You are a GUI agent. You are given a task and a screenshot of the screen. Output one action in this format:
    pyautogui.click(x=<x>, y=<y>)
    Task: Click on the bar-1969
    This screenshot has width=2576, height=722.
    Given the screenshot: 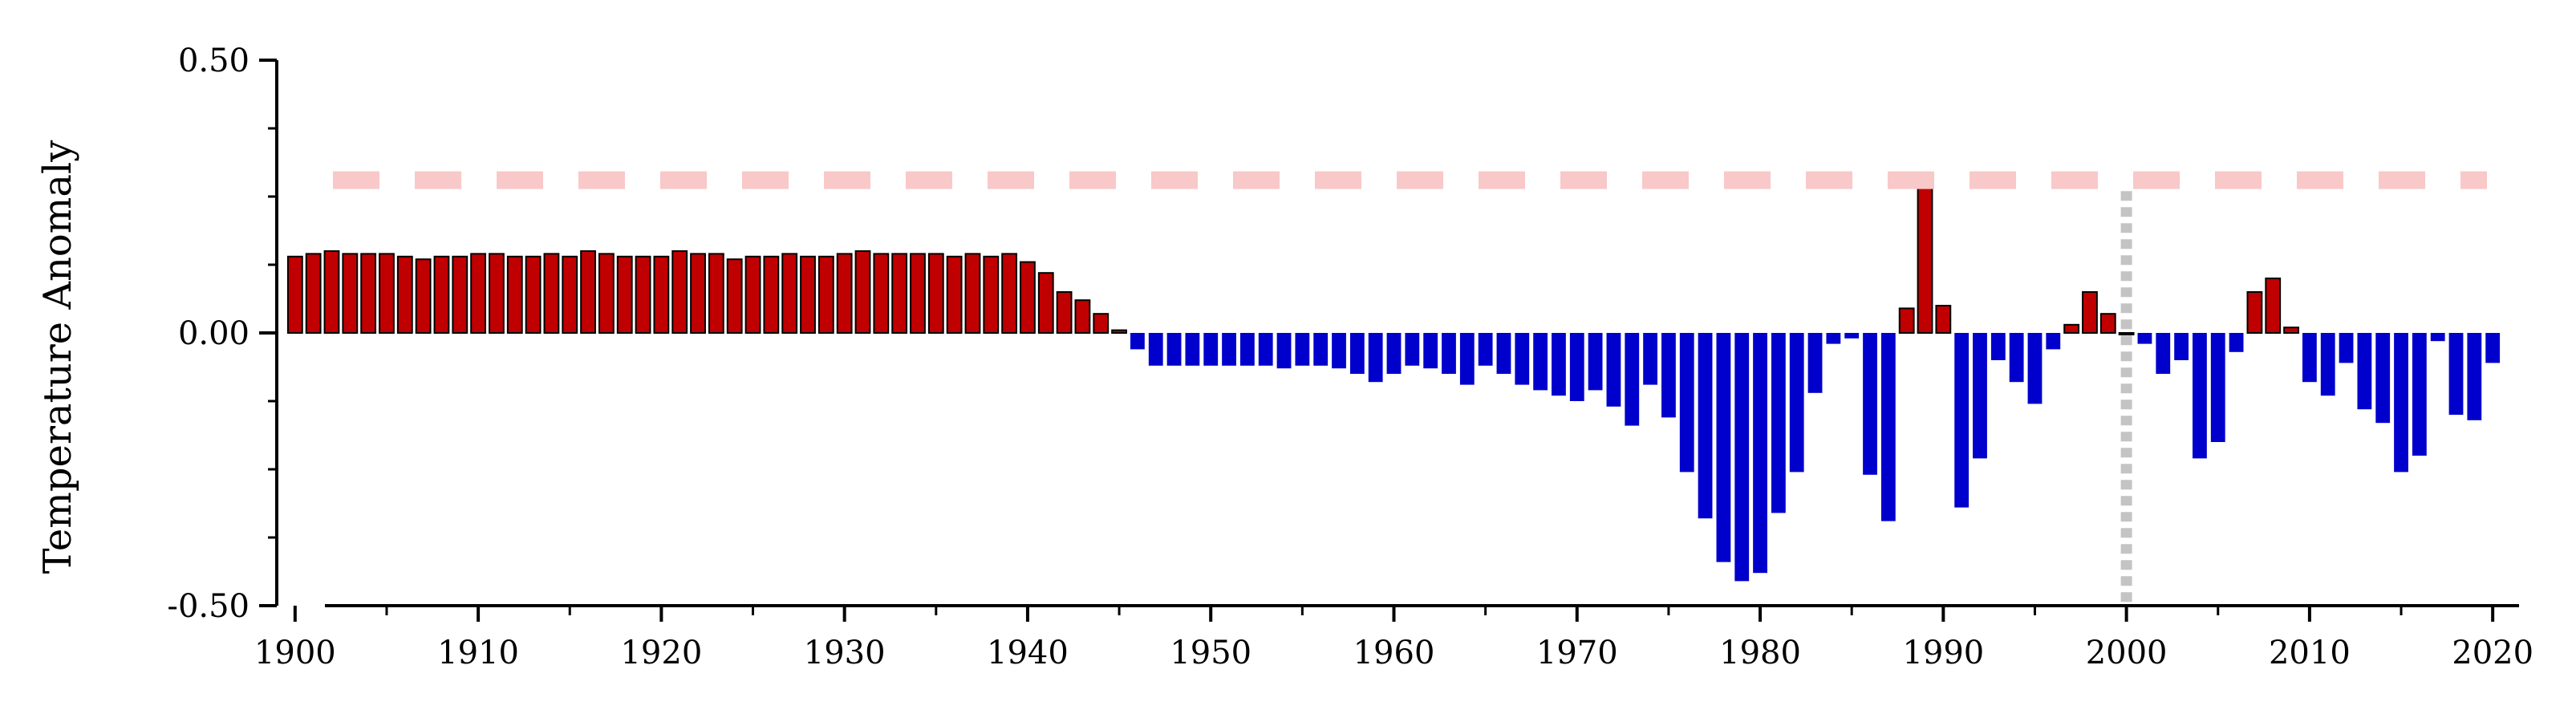 What is the action you would take?
    pyautogui.click(x=1559, y=364)
    